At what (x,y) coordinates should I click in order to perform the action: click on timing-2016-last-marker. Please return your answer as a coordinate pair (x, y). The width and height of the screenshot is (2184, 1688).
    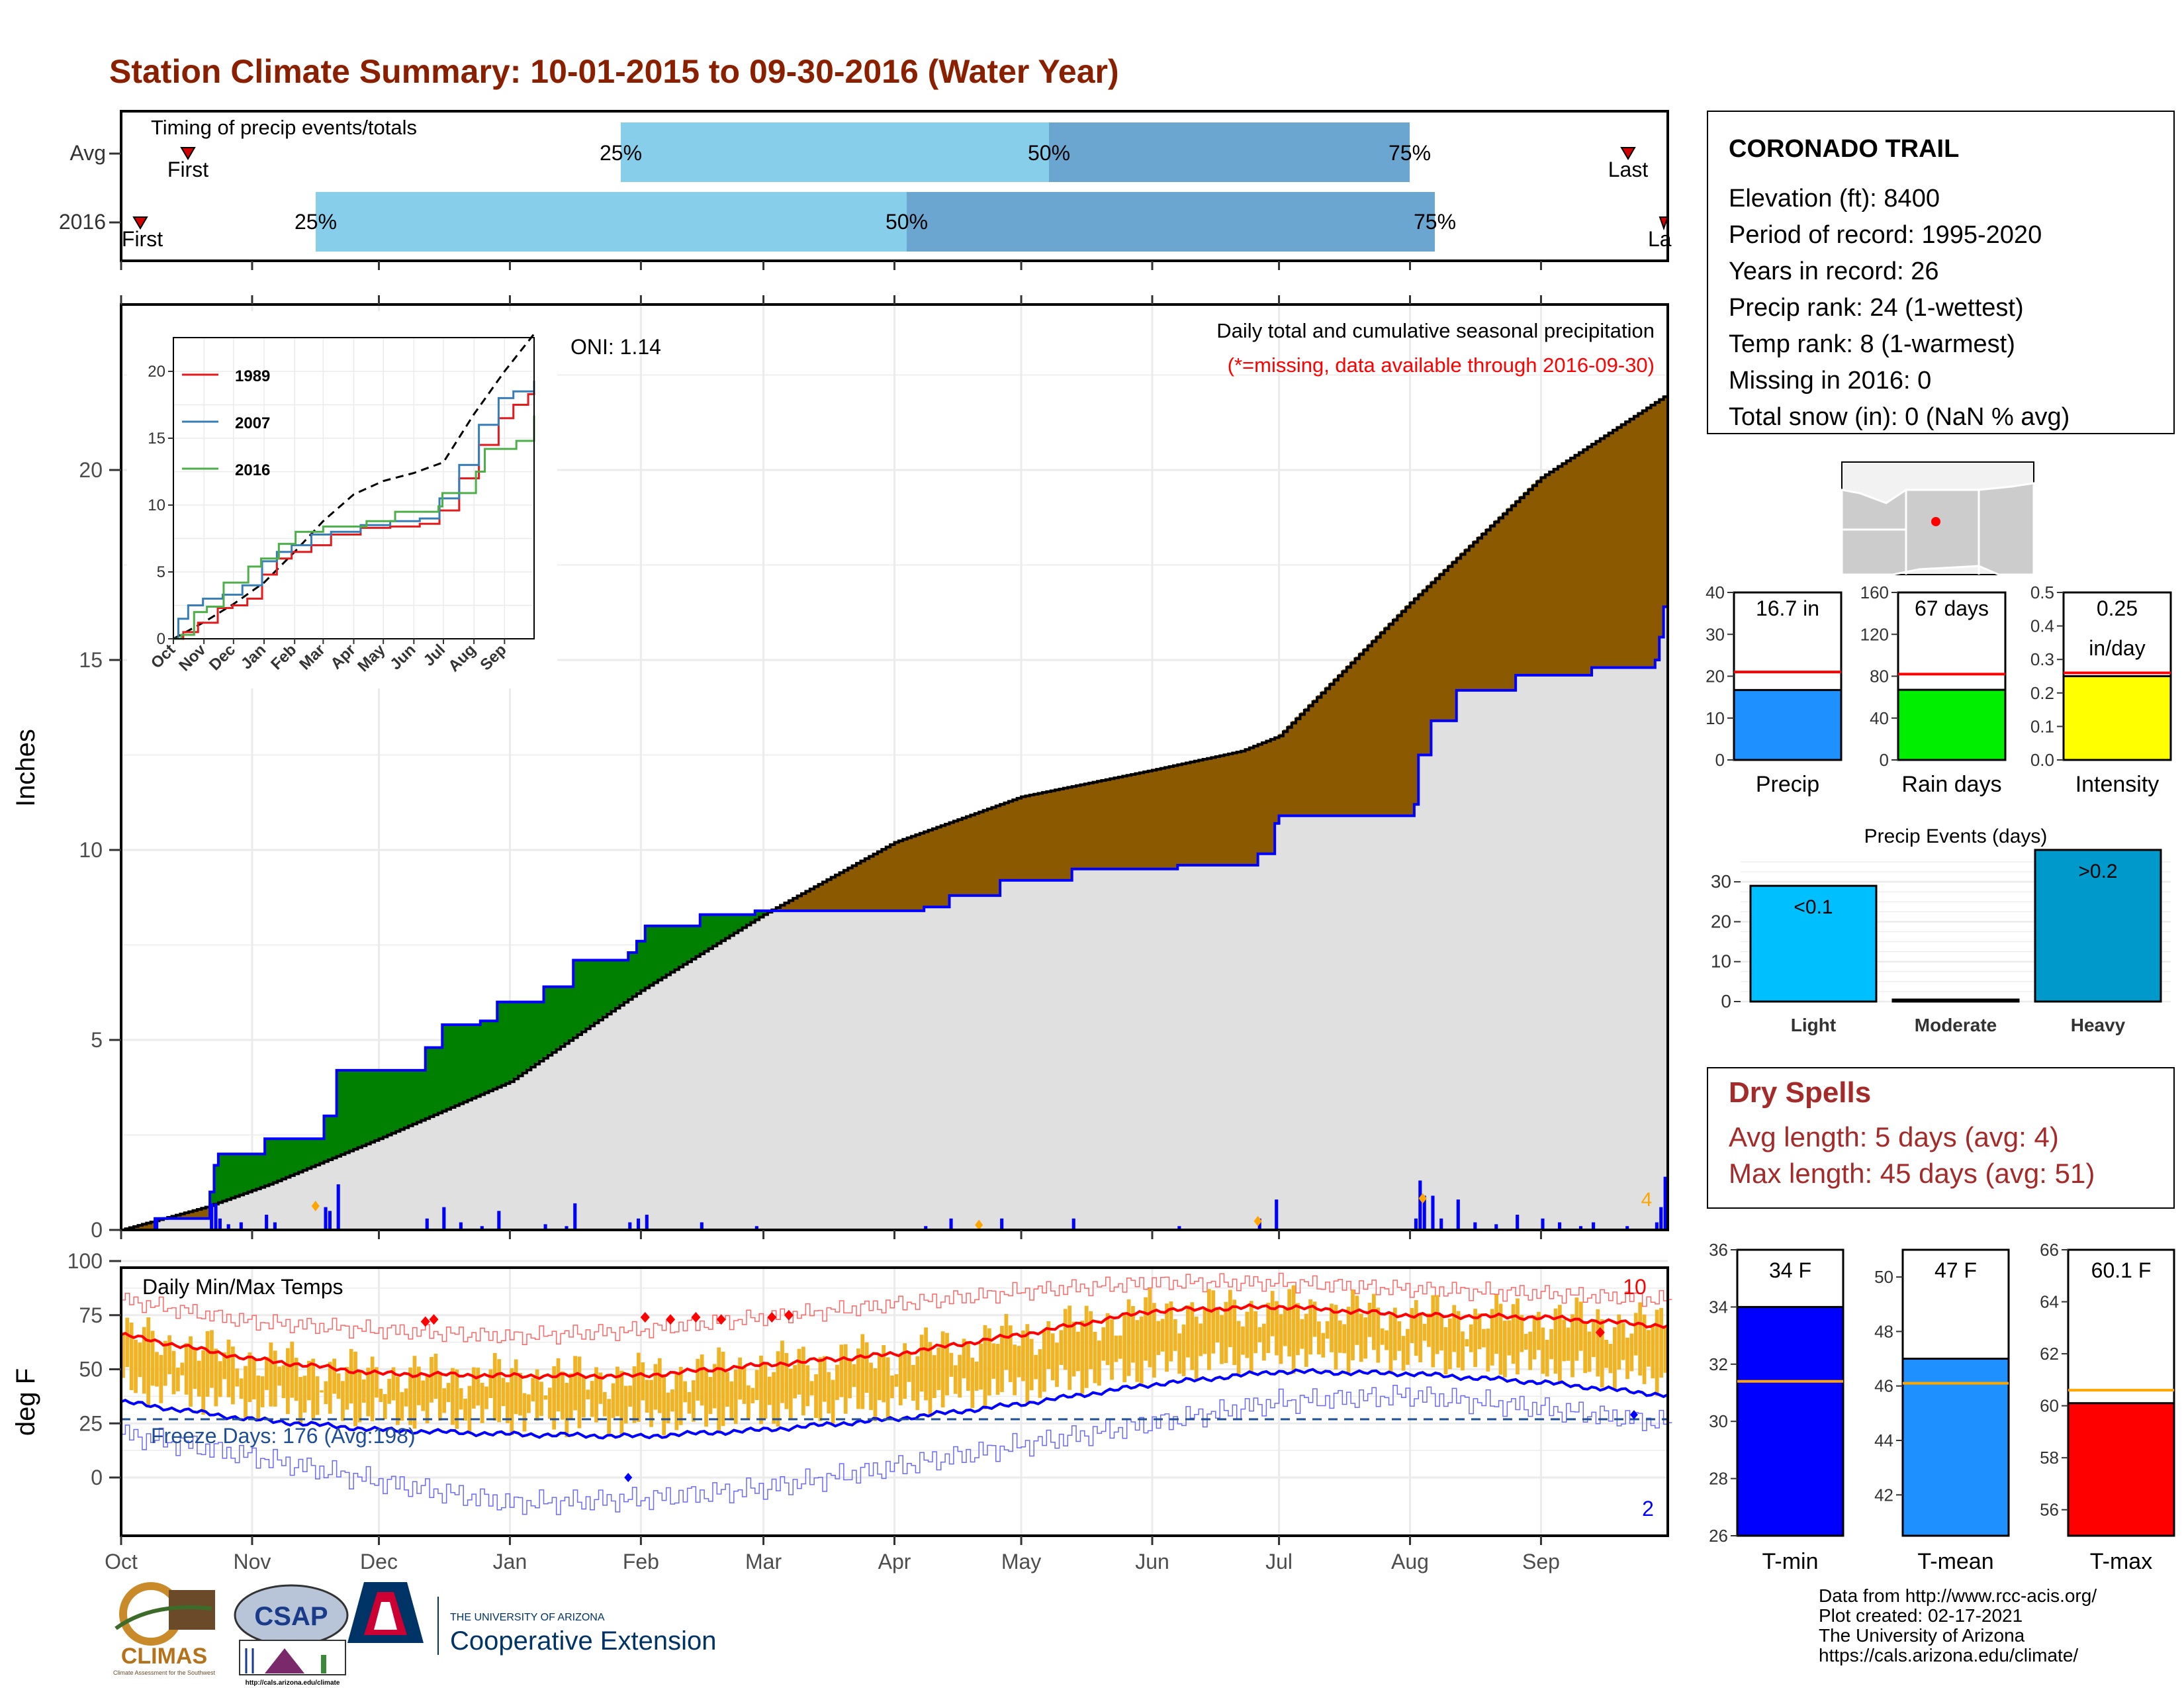
    Looking at the image, I should click on (1664, 223).